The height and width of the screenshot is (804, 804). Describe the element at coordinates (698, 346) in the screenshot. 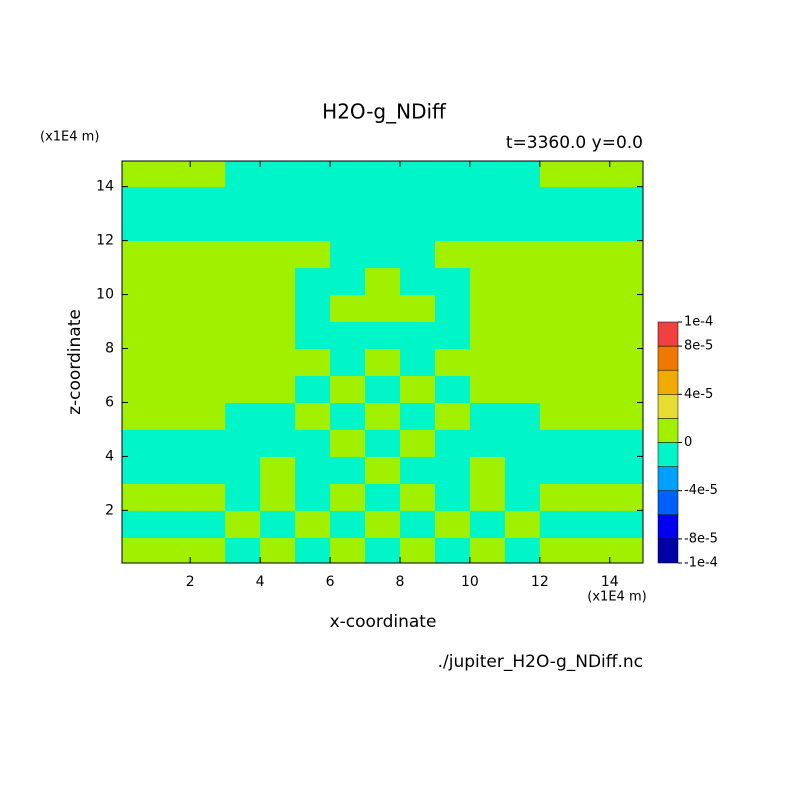

I see `colorbar-tick-label: 8e-5` at that location.